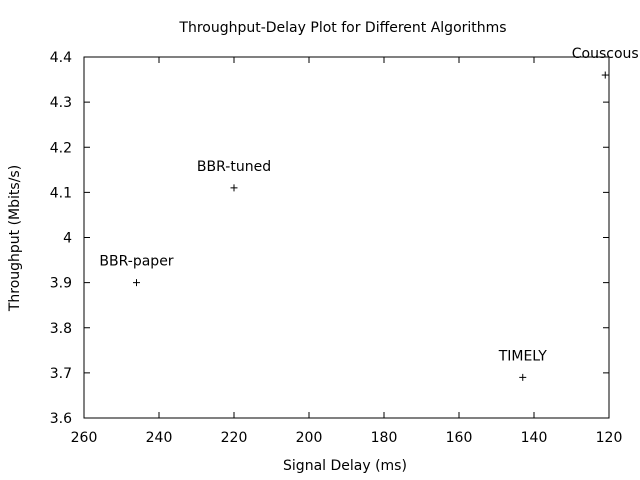 The height and width of the screenshot is (480, 640). I want to click on y-tick-label: 4, so click(67, 239).